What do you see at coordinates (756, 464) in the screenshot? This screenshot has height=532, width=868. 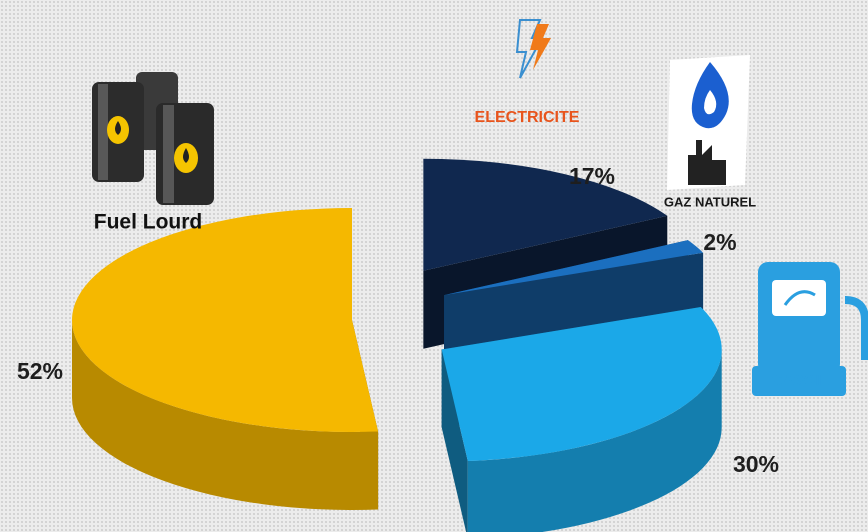 I see `value-label: 30%` at bounding box center [756, 464].